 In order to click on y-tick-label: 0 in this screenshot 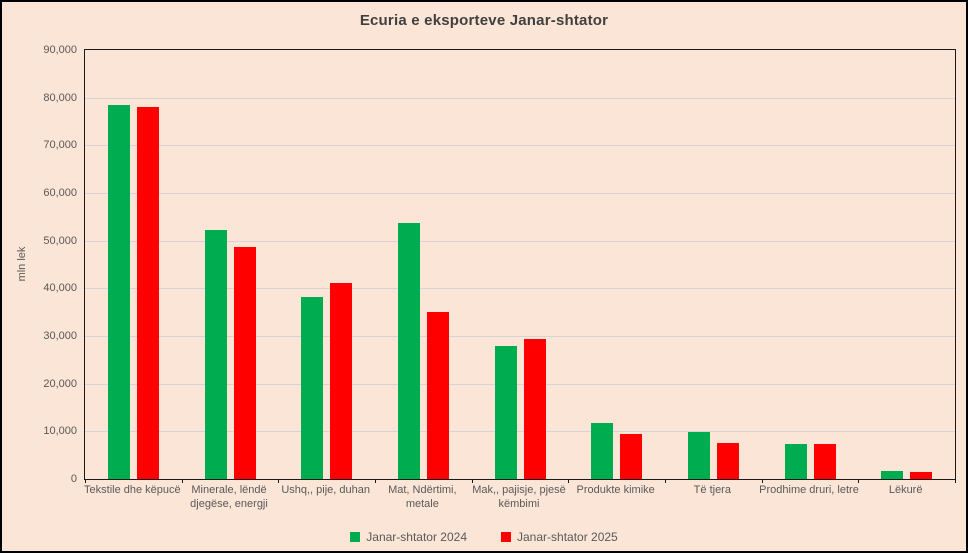, I will do `click(73, 479)`.